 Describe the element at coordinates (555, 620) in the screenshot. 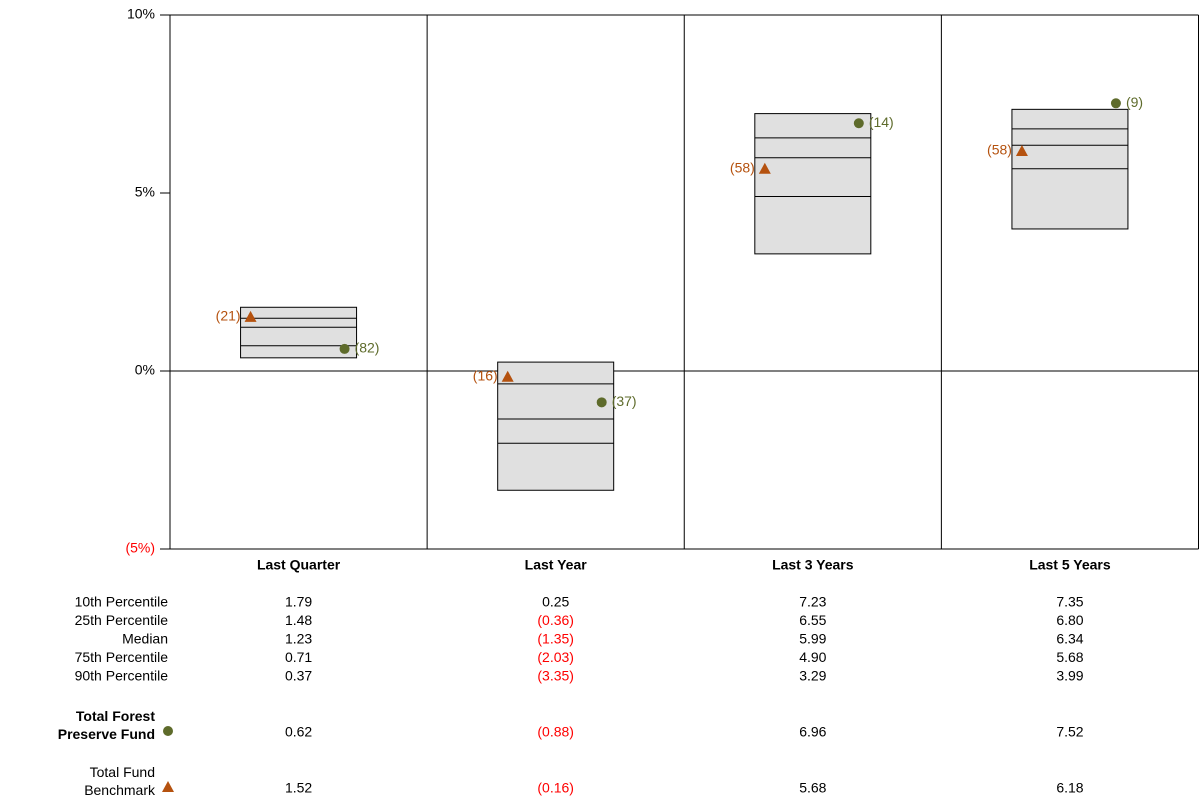

I see `table-value: (0.36)` at that location.